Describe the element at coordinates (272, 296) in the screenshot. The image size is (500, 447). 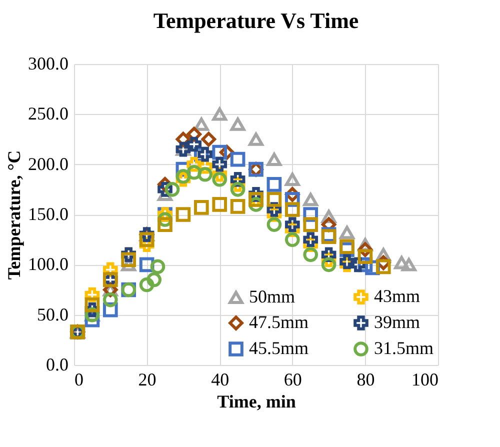
I see `legend-label: 50mm` at that location.